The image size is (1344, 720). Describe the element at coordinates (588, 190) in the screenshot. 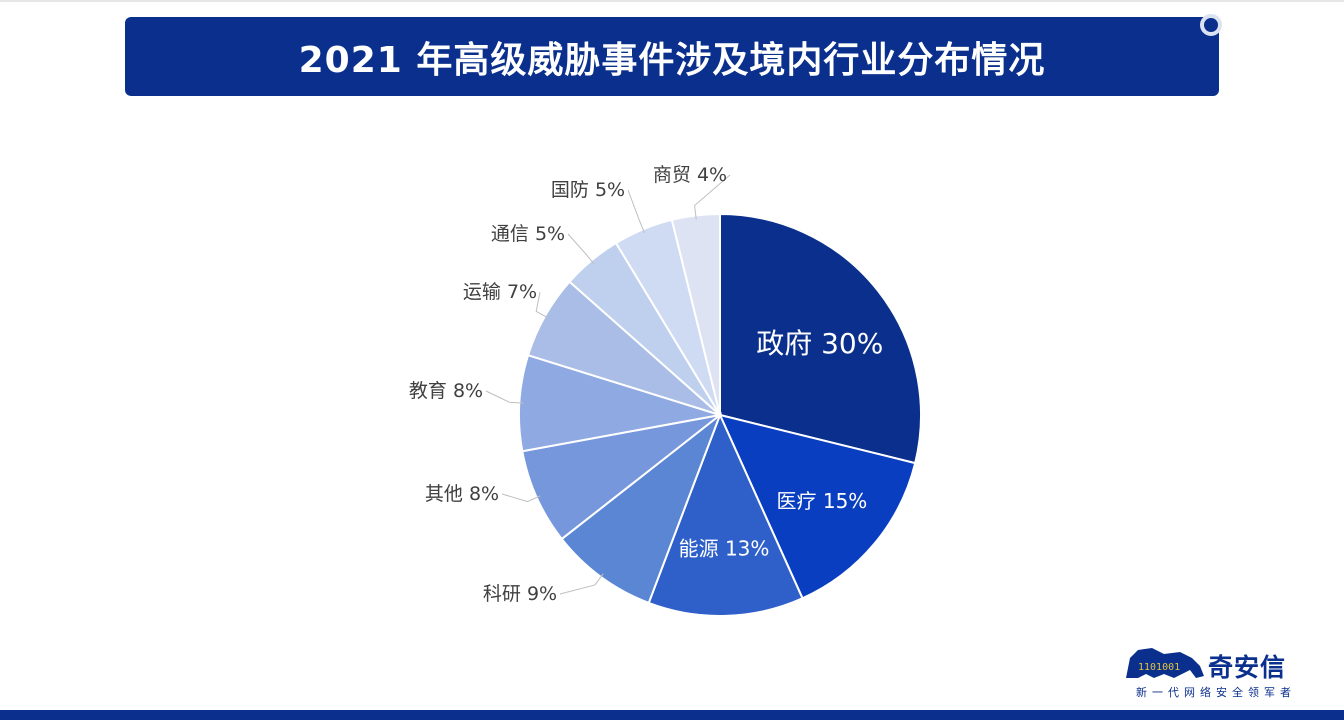

I see `slice-label-9: 国防 5%` at that location.